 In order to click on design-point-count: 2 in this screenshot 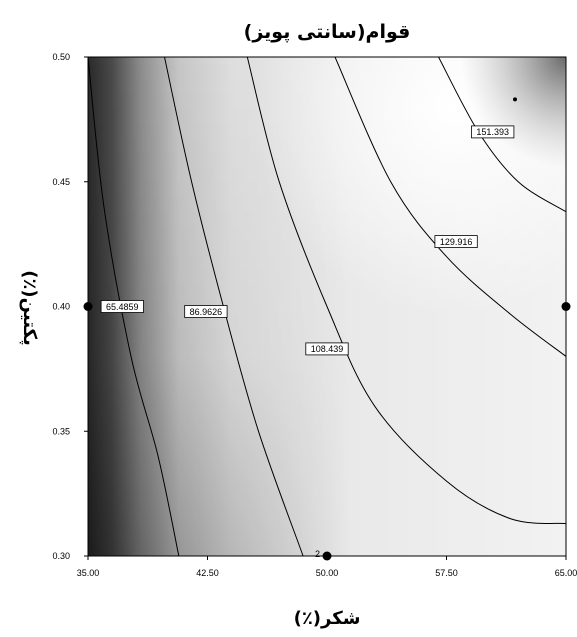, I will do `click(317, 554)`.